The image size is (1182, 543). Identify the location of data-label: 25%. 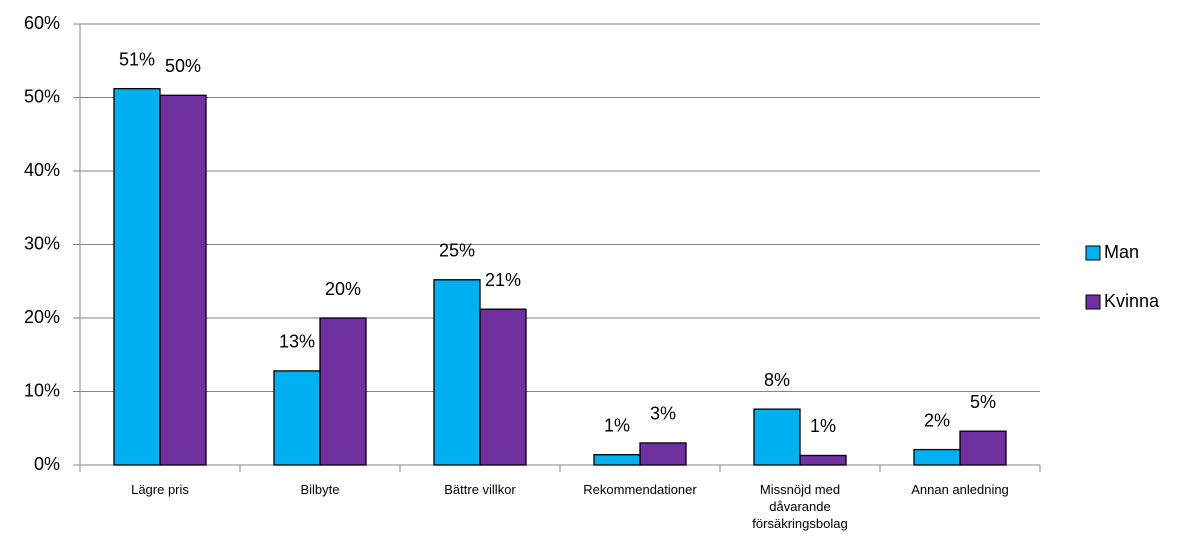
(457, 251).